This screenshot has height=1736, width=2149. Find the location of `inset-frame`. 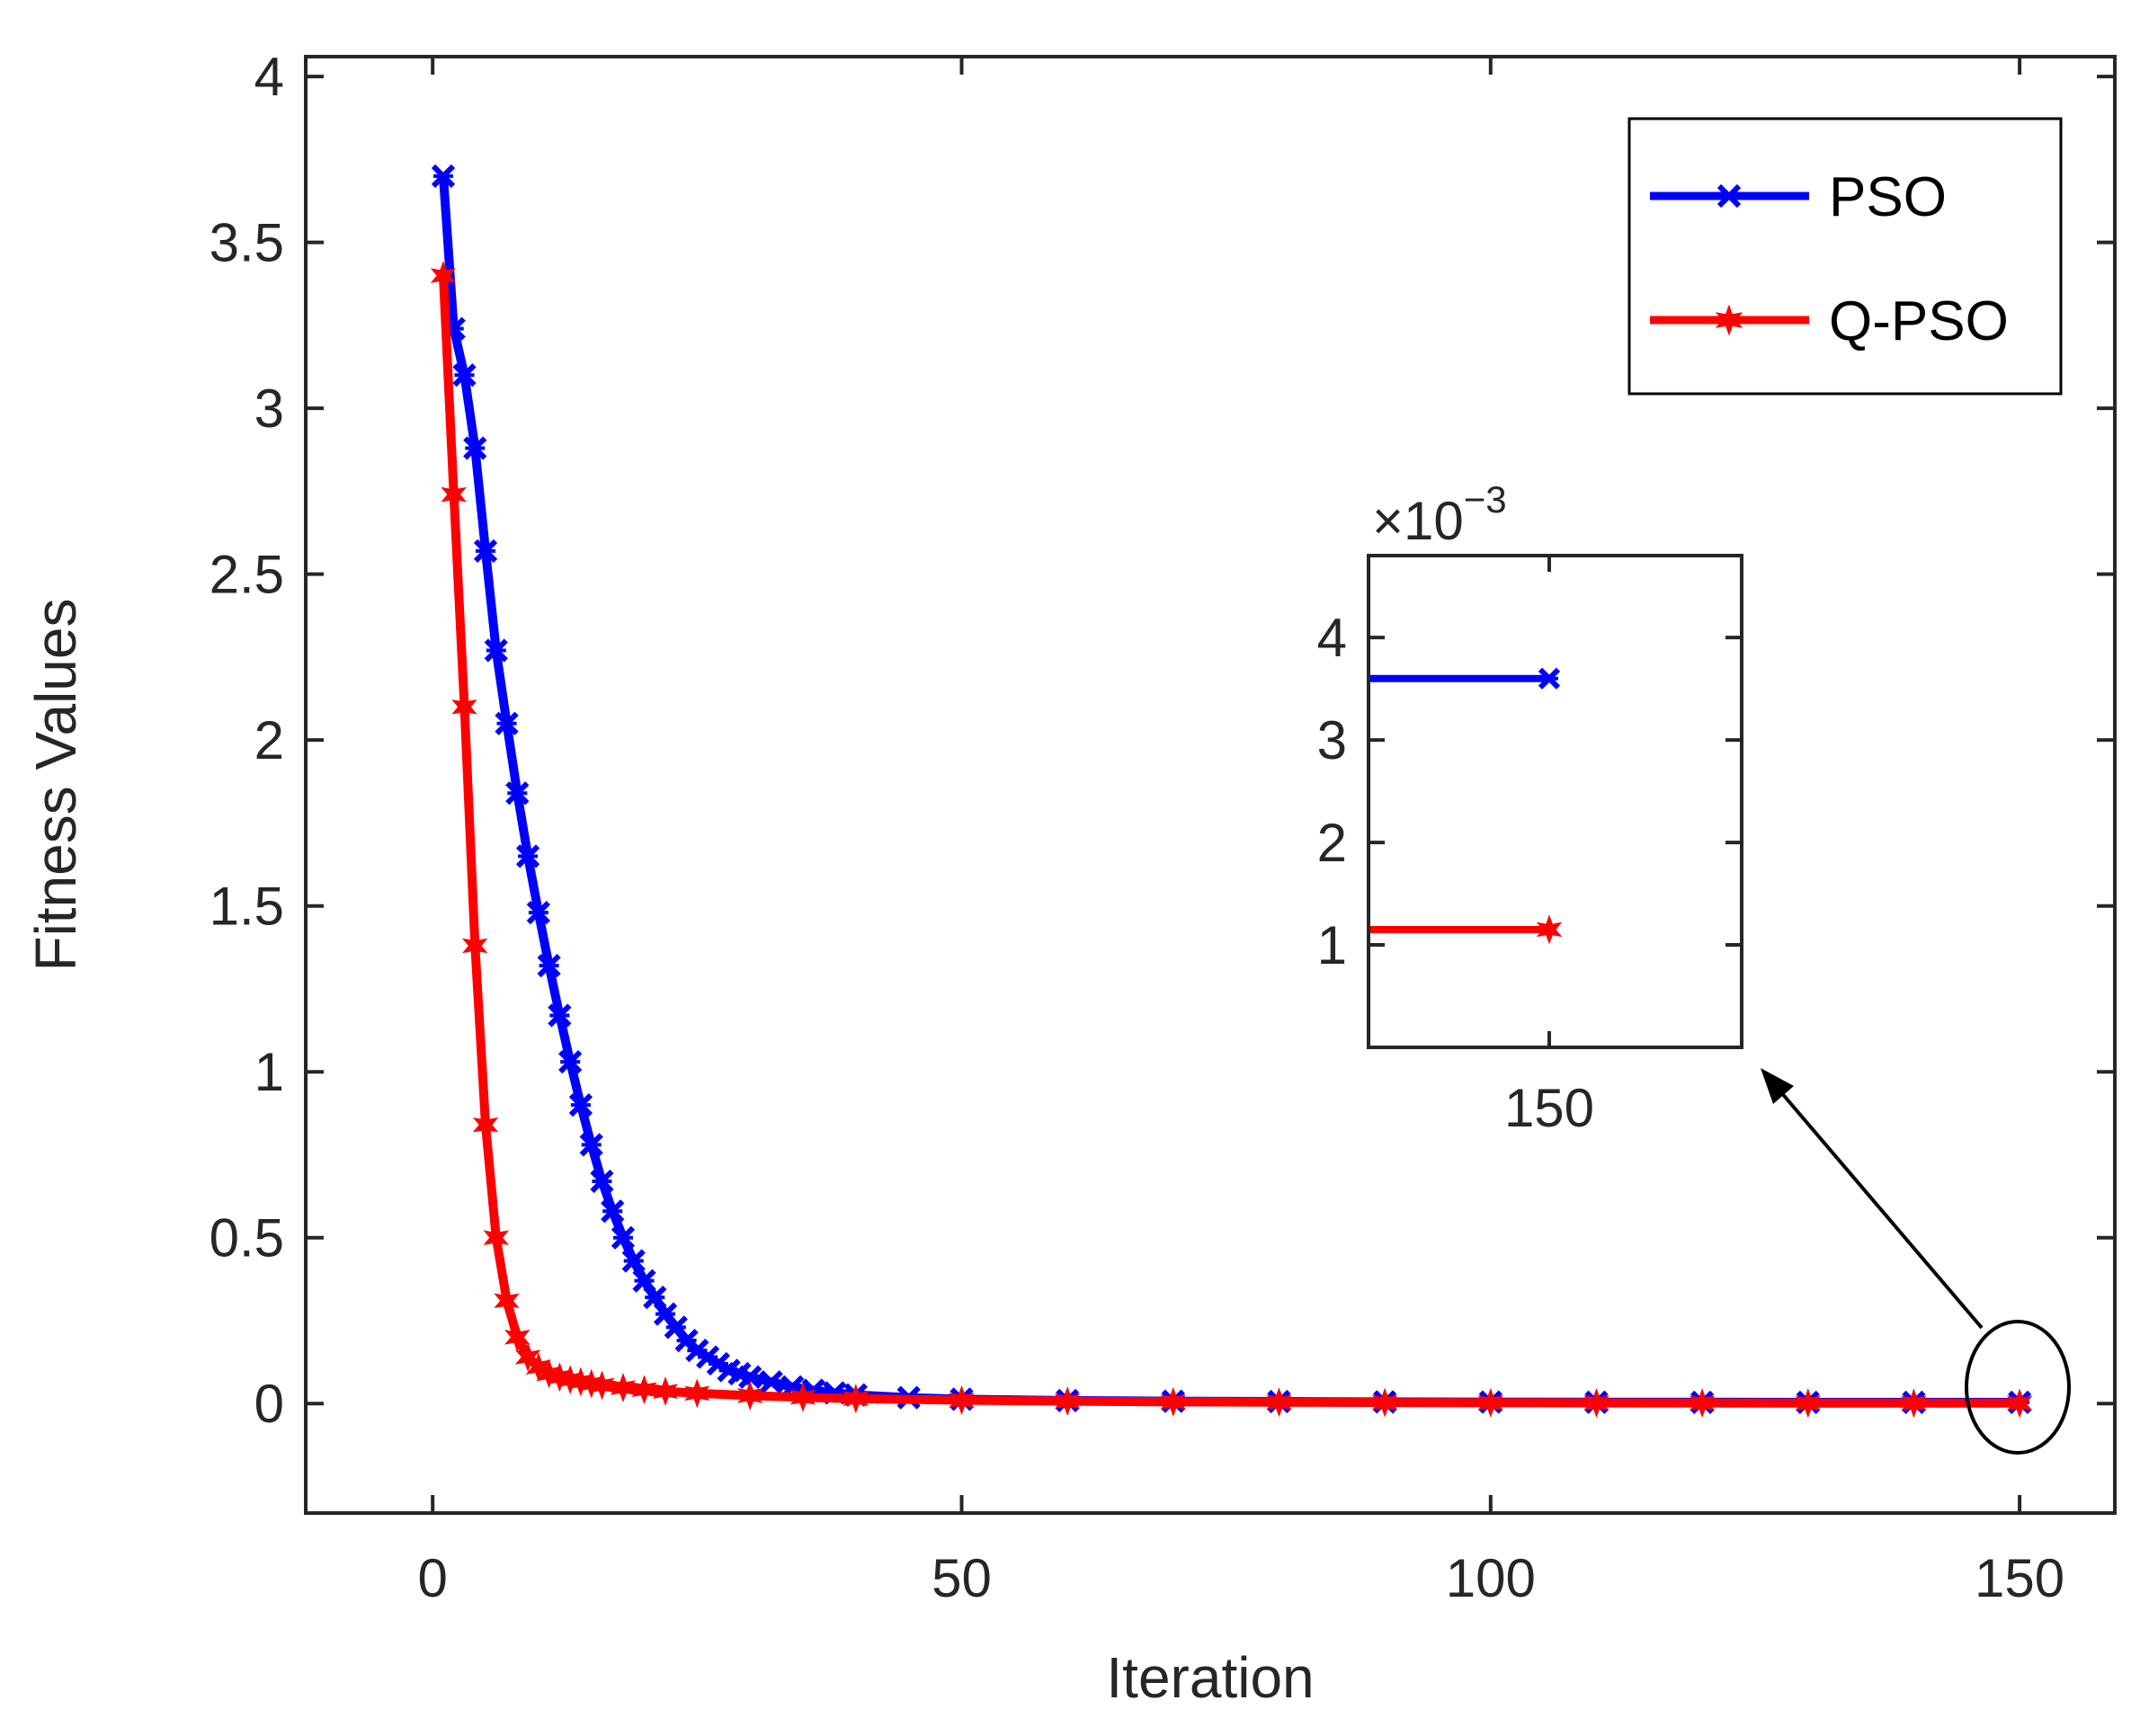

inset-frame is located at coordinates (1555, 801).